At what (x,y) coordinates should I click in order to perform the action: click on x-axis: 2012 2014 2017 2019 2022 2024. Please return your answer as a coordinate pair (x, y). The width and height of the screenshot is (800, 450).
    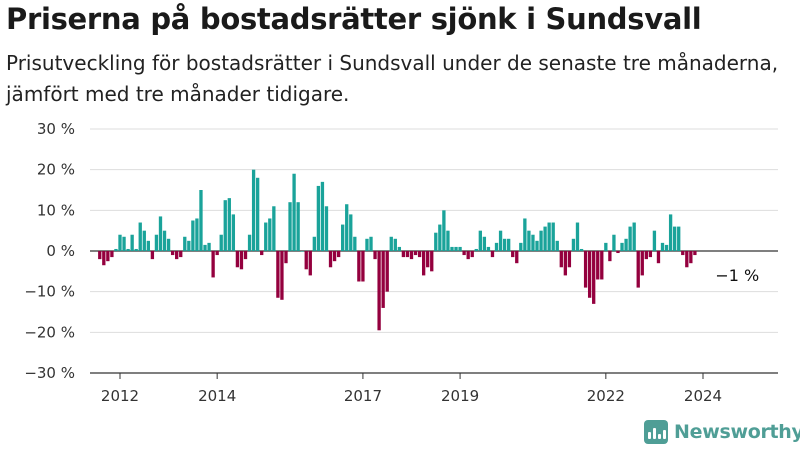
    Looking at the image, I should click on (434, 388).